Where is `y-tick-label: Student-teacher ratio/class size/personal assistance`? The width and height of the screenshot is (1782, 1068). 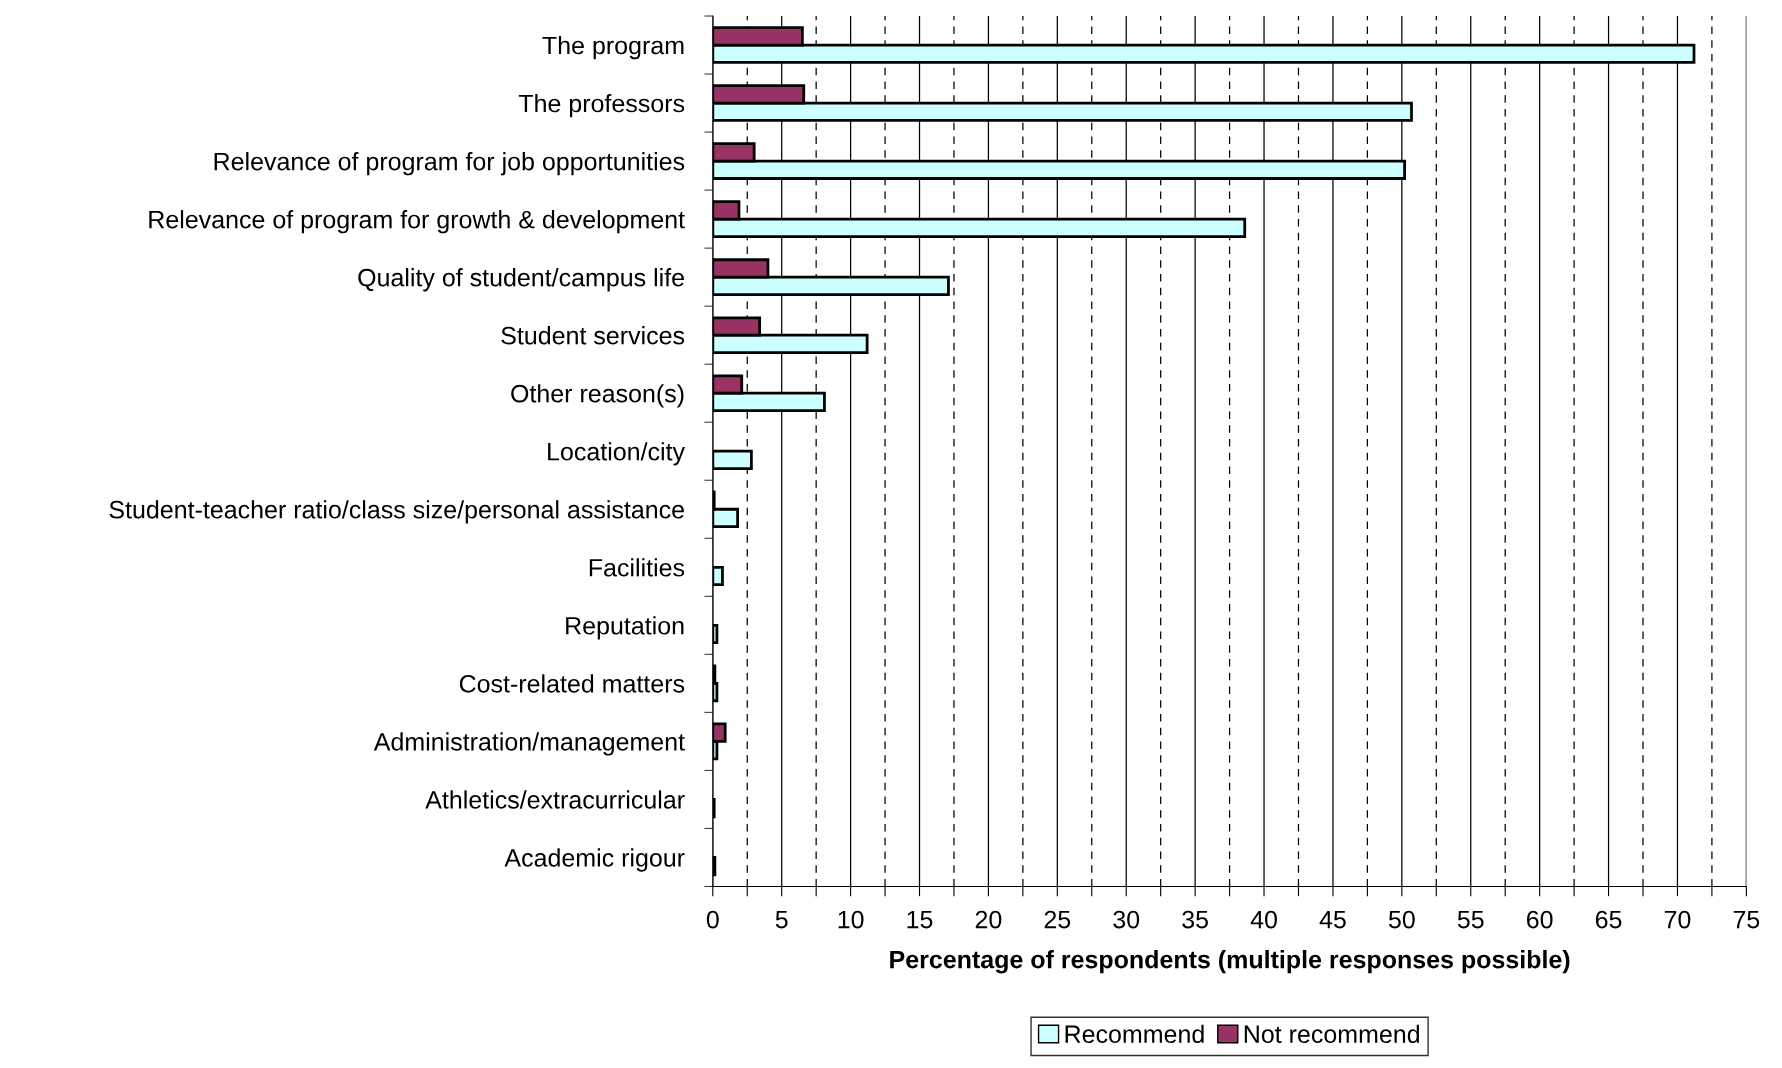 y-tick-label: Student-teacher ratio/class size/personal assistance is located at coordinates (396, 512).